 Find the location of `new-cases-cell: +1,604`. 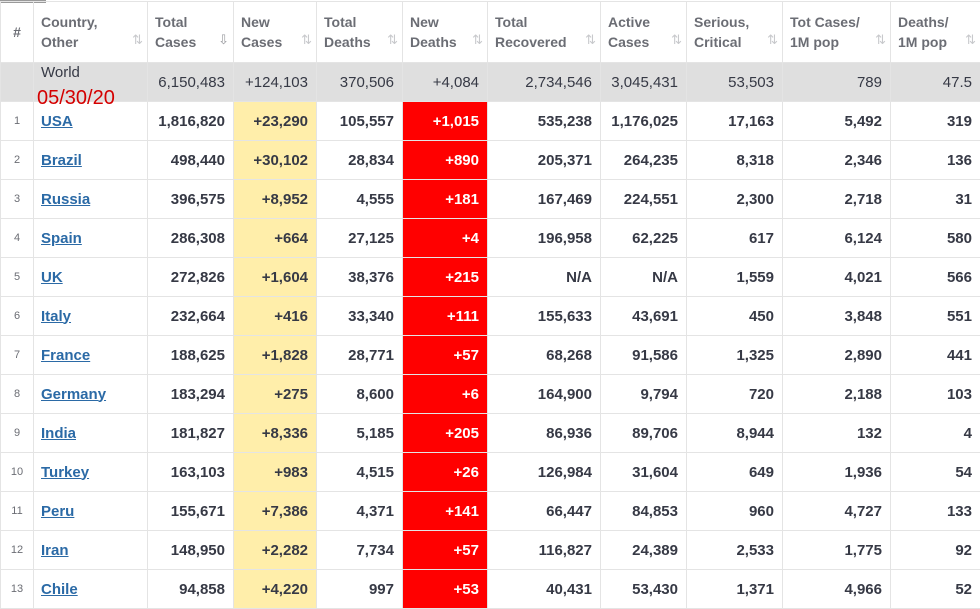

new-cases-cell: +1,604 is located at coordinates (275, 277).